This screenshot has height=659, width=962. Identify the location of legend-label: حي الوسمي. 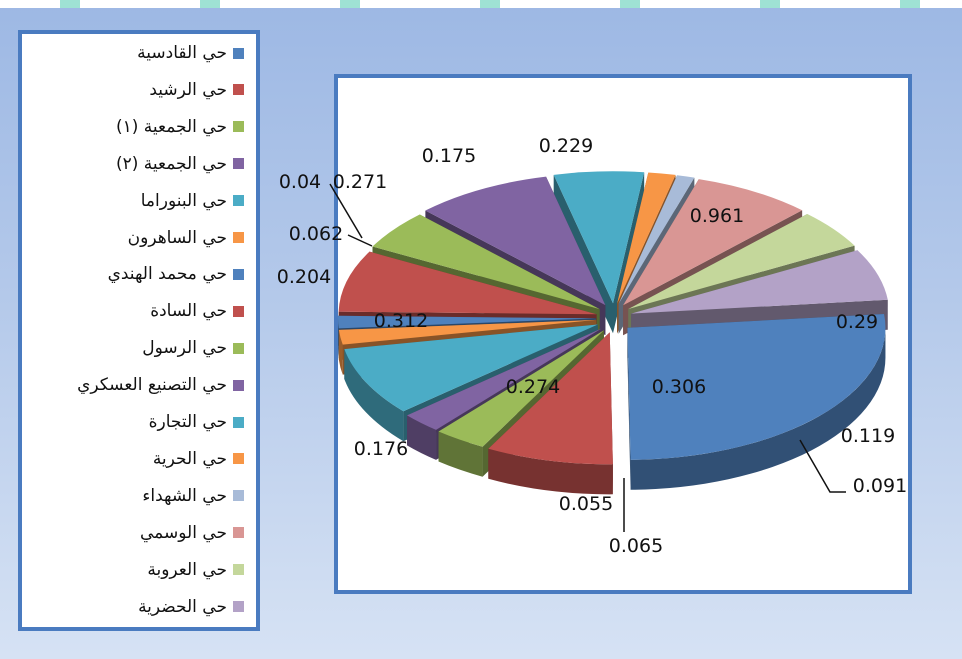
(183, 532).